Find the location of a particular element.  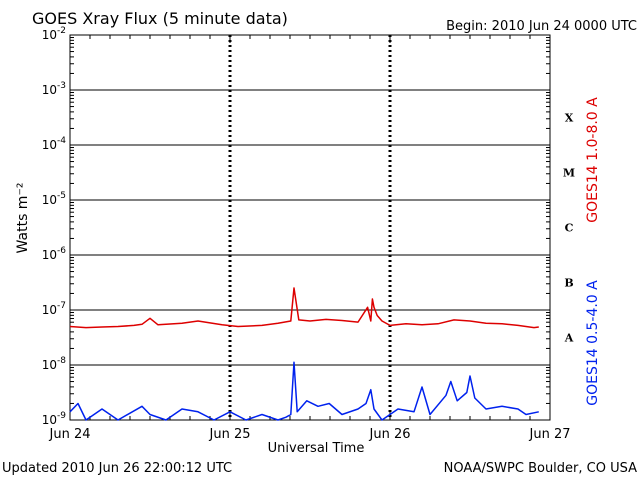

x-tick-label: Jun 27 is located at coordinates (550, 434).